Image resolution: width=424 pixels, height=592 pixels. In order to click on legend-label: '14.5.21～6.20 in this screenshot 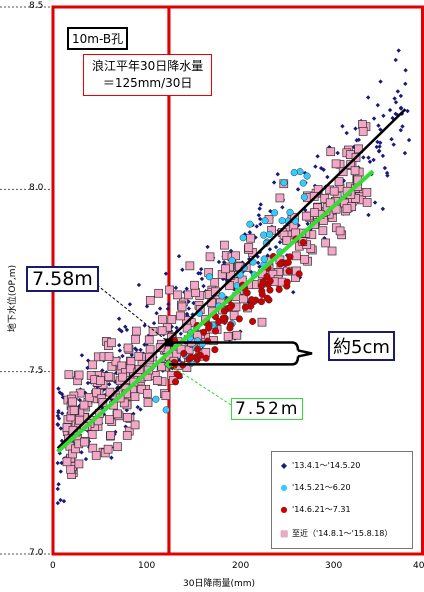, I will do `click(321, 487)`.